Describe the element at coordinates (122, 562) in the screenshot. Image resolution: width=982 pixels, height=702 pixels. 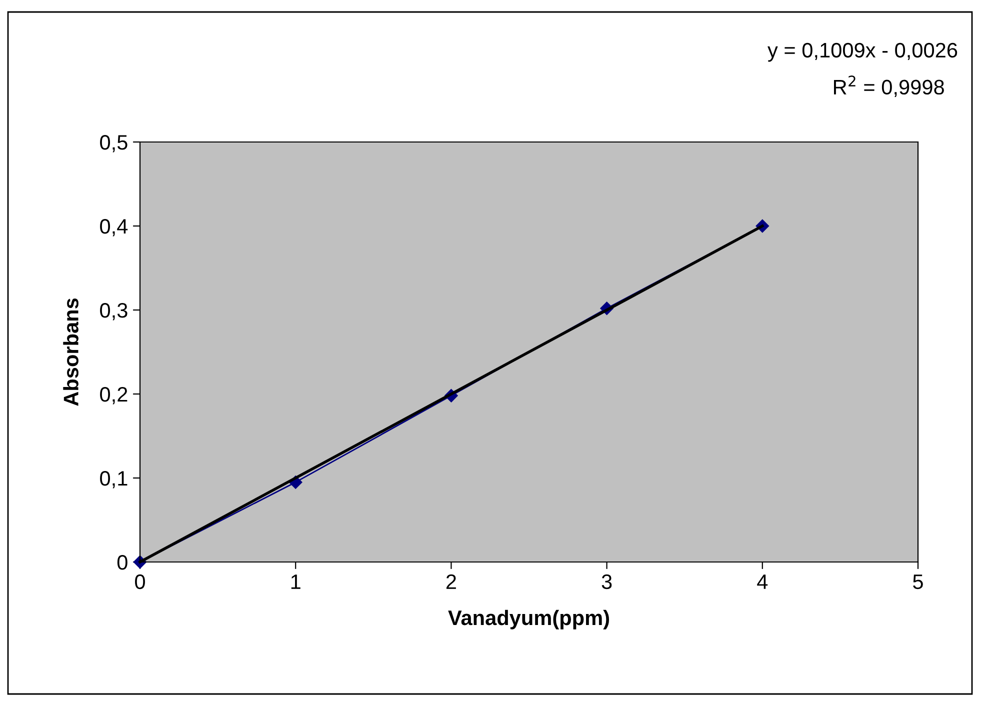
I see `y-tick-label: 0` at that location.